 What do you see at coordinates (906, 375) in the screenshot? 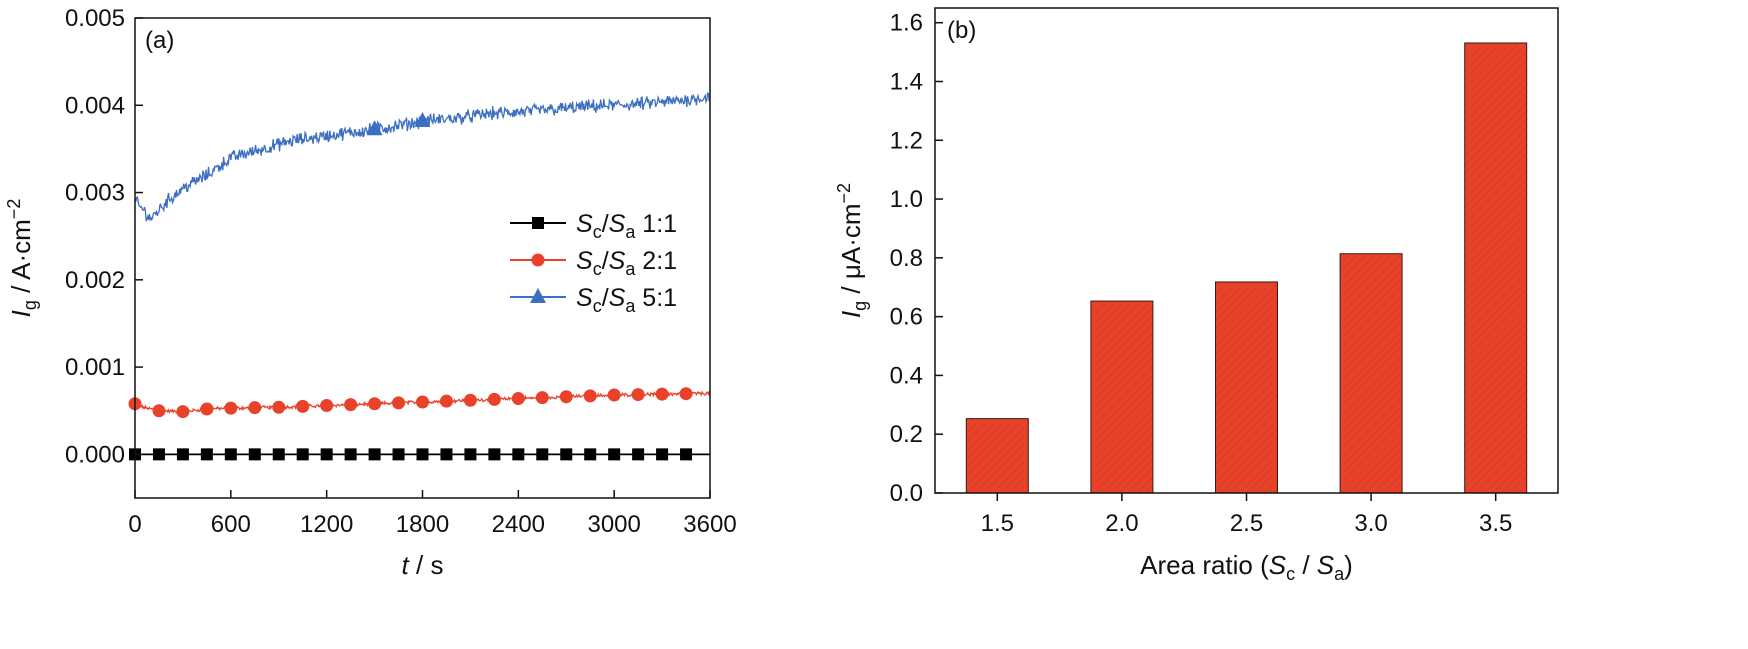
I see `y-tick-label-b: 0.4` at bounding box center [906, 375].